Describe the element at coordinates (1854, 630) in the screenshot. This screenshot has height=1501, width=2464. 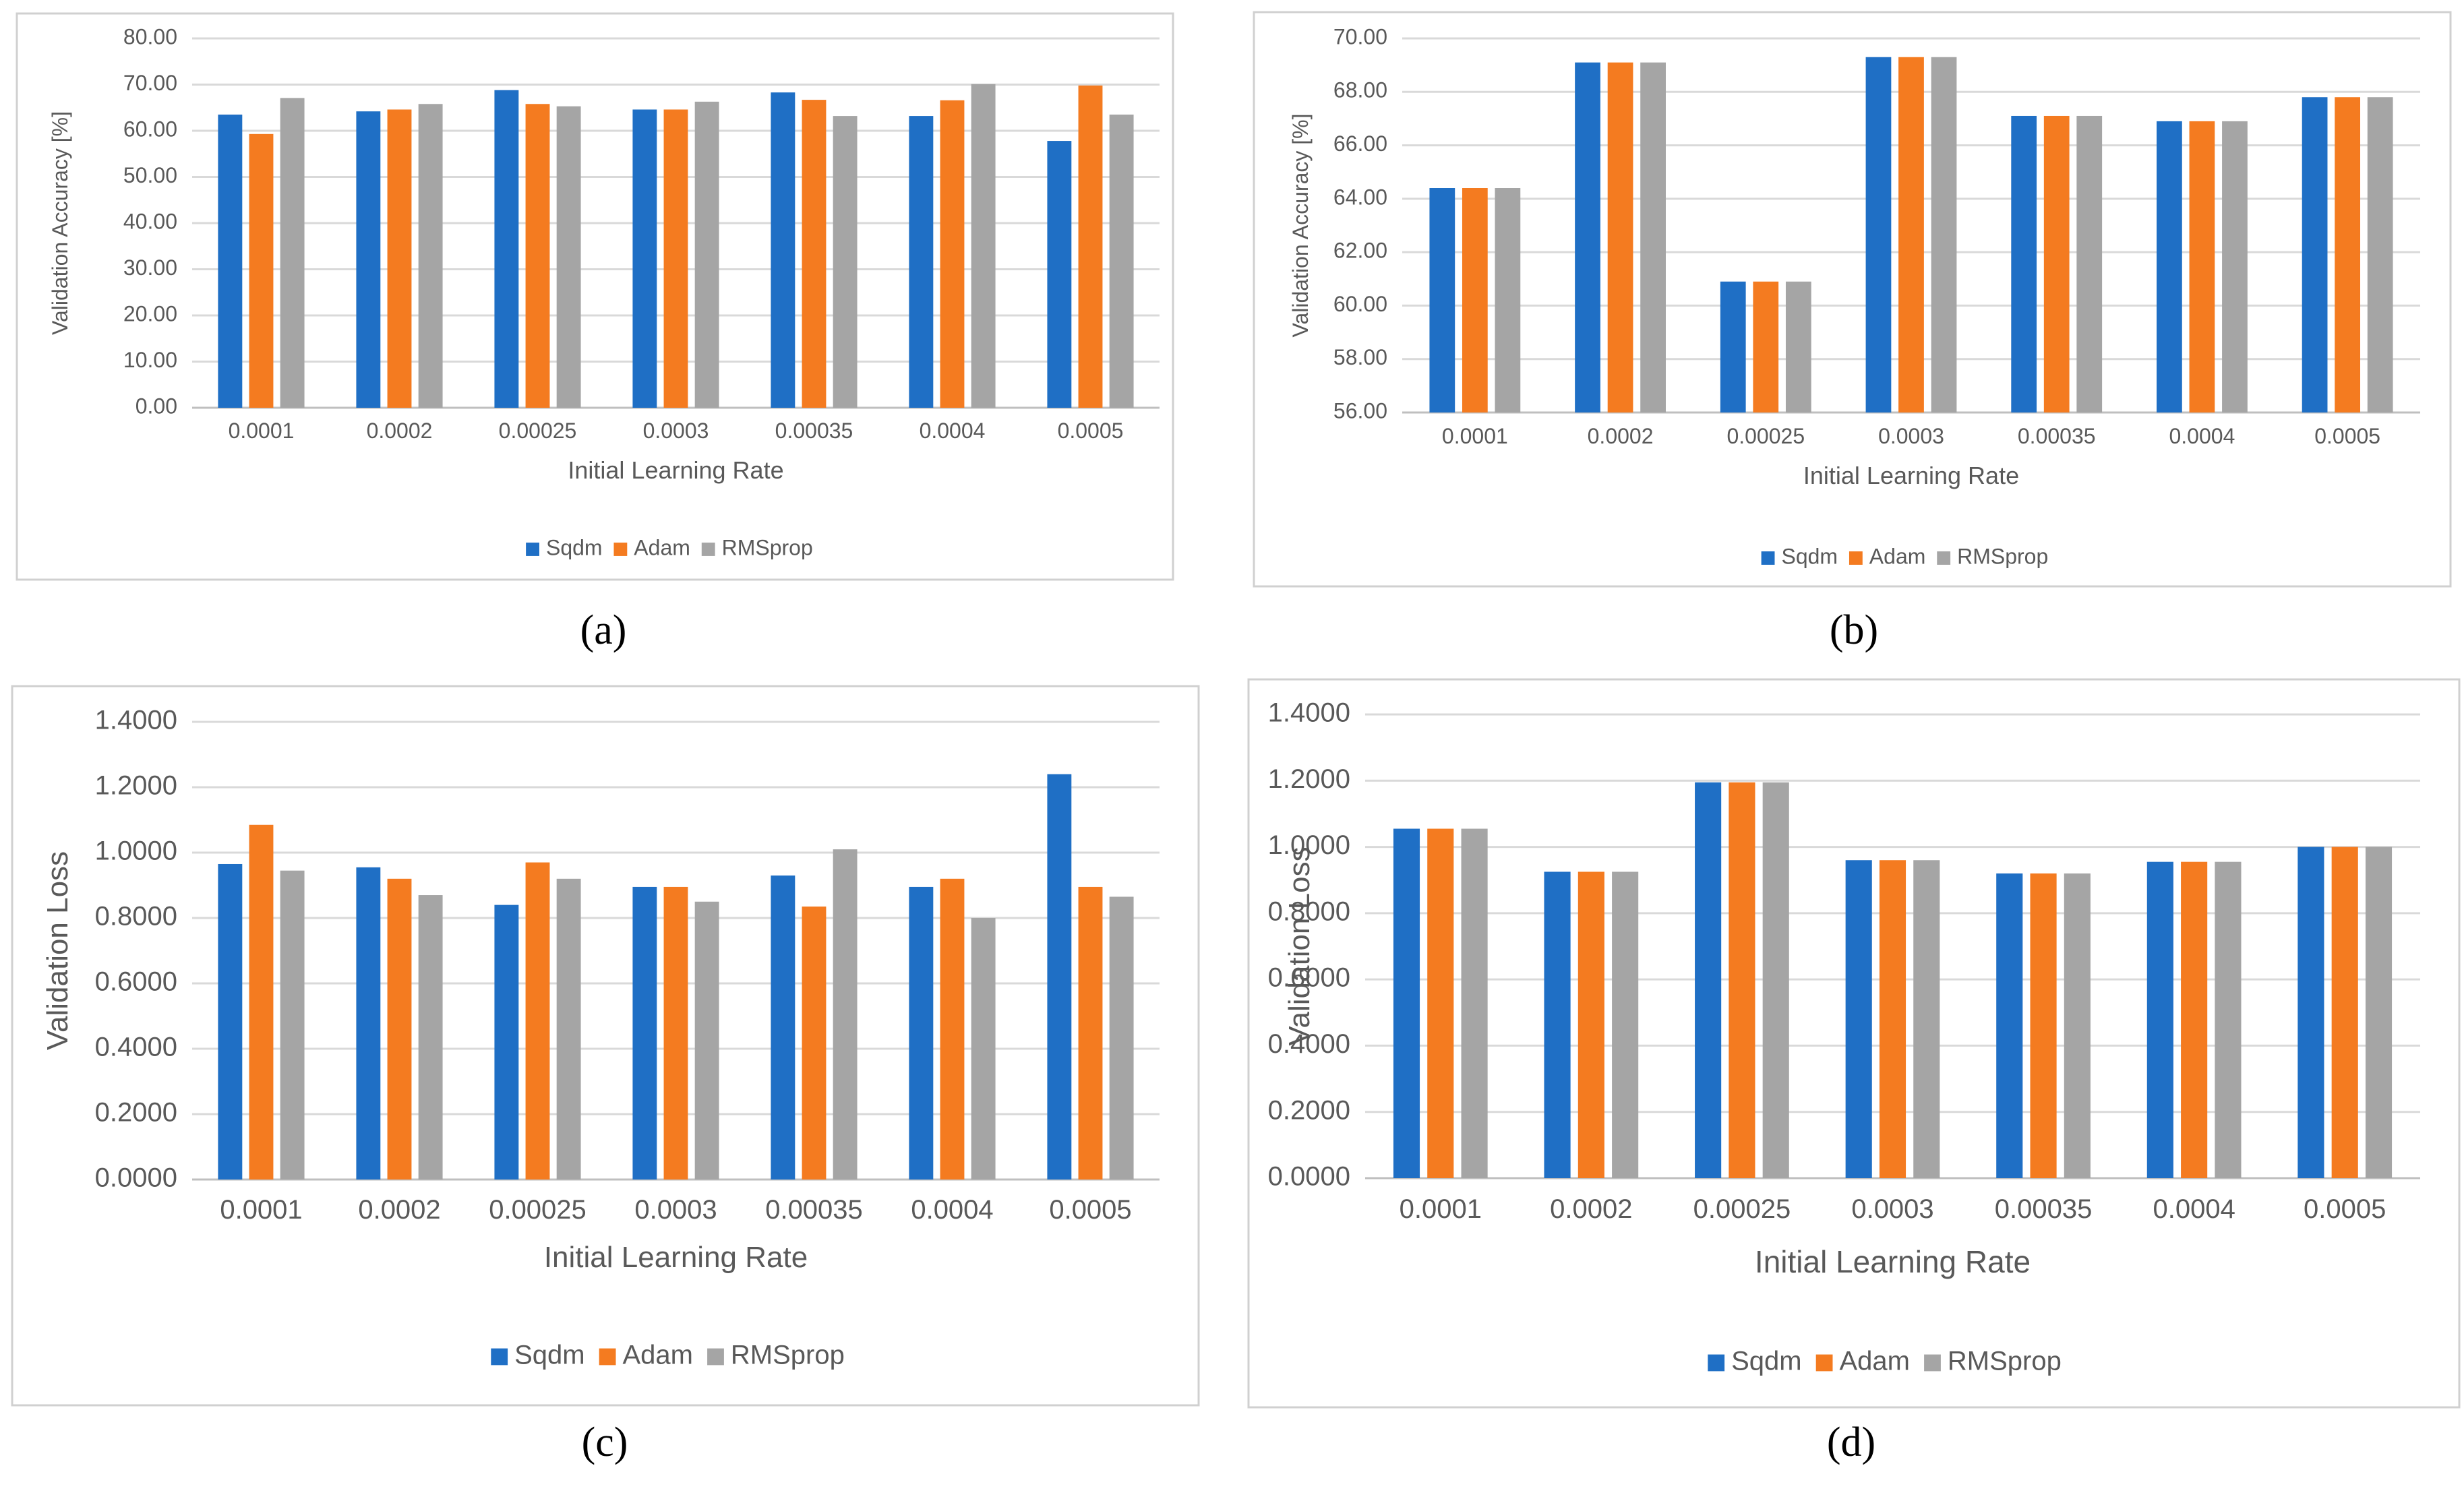
I see `panel-caption: (b)` at that location.